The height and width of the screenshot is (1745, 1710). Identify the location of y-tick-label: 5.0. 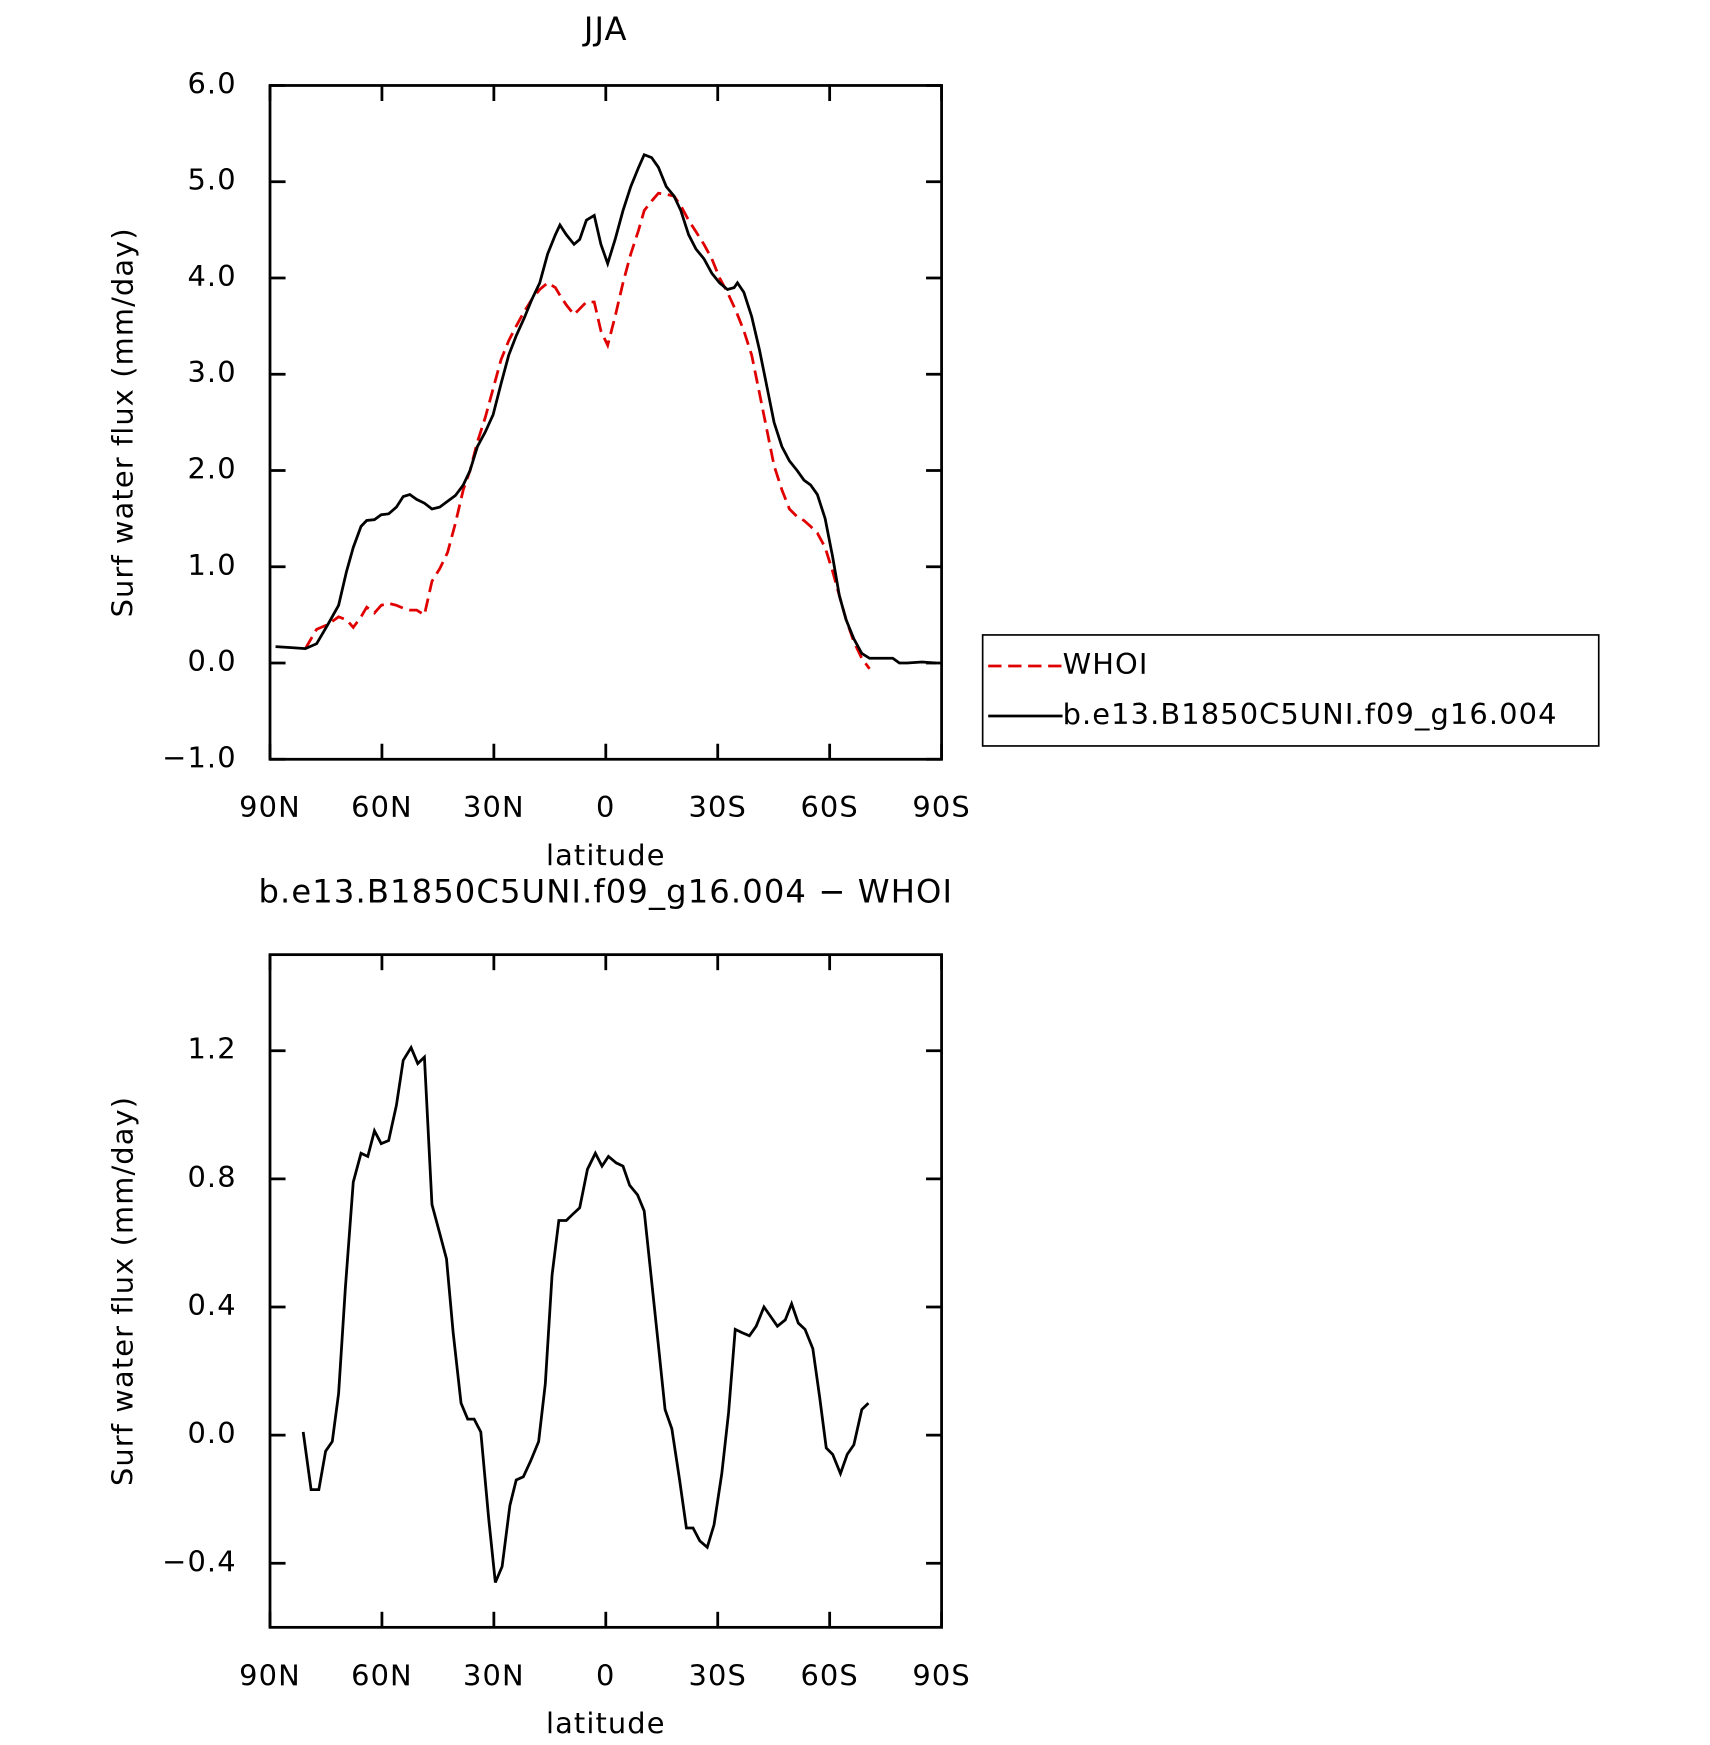
(211, 180).